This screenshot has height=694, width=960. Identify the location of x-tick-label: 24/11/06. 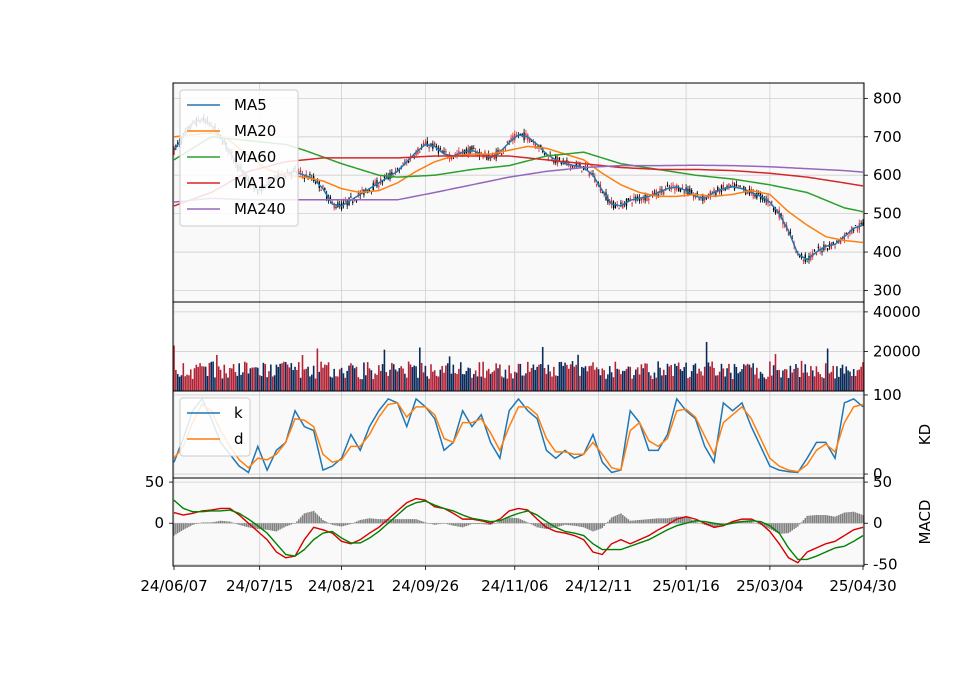
(514, 586).